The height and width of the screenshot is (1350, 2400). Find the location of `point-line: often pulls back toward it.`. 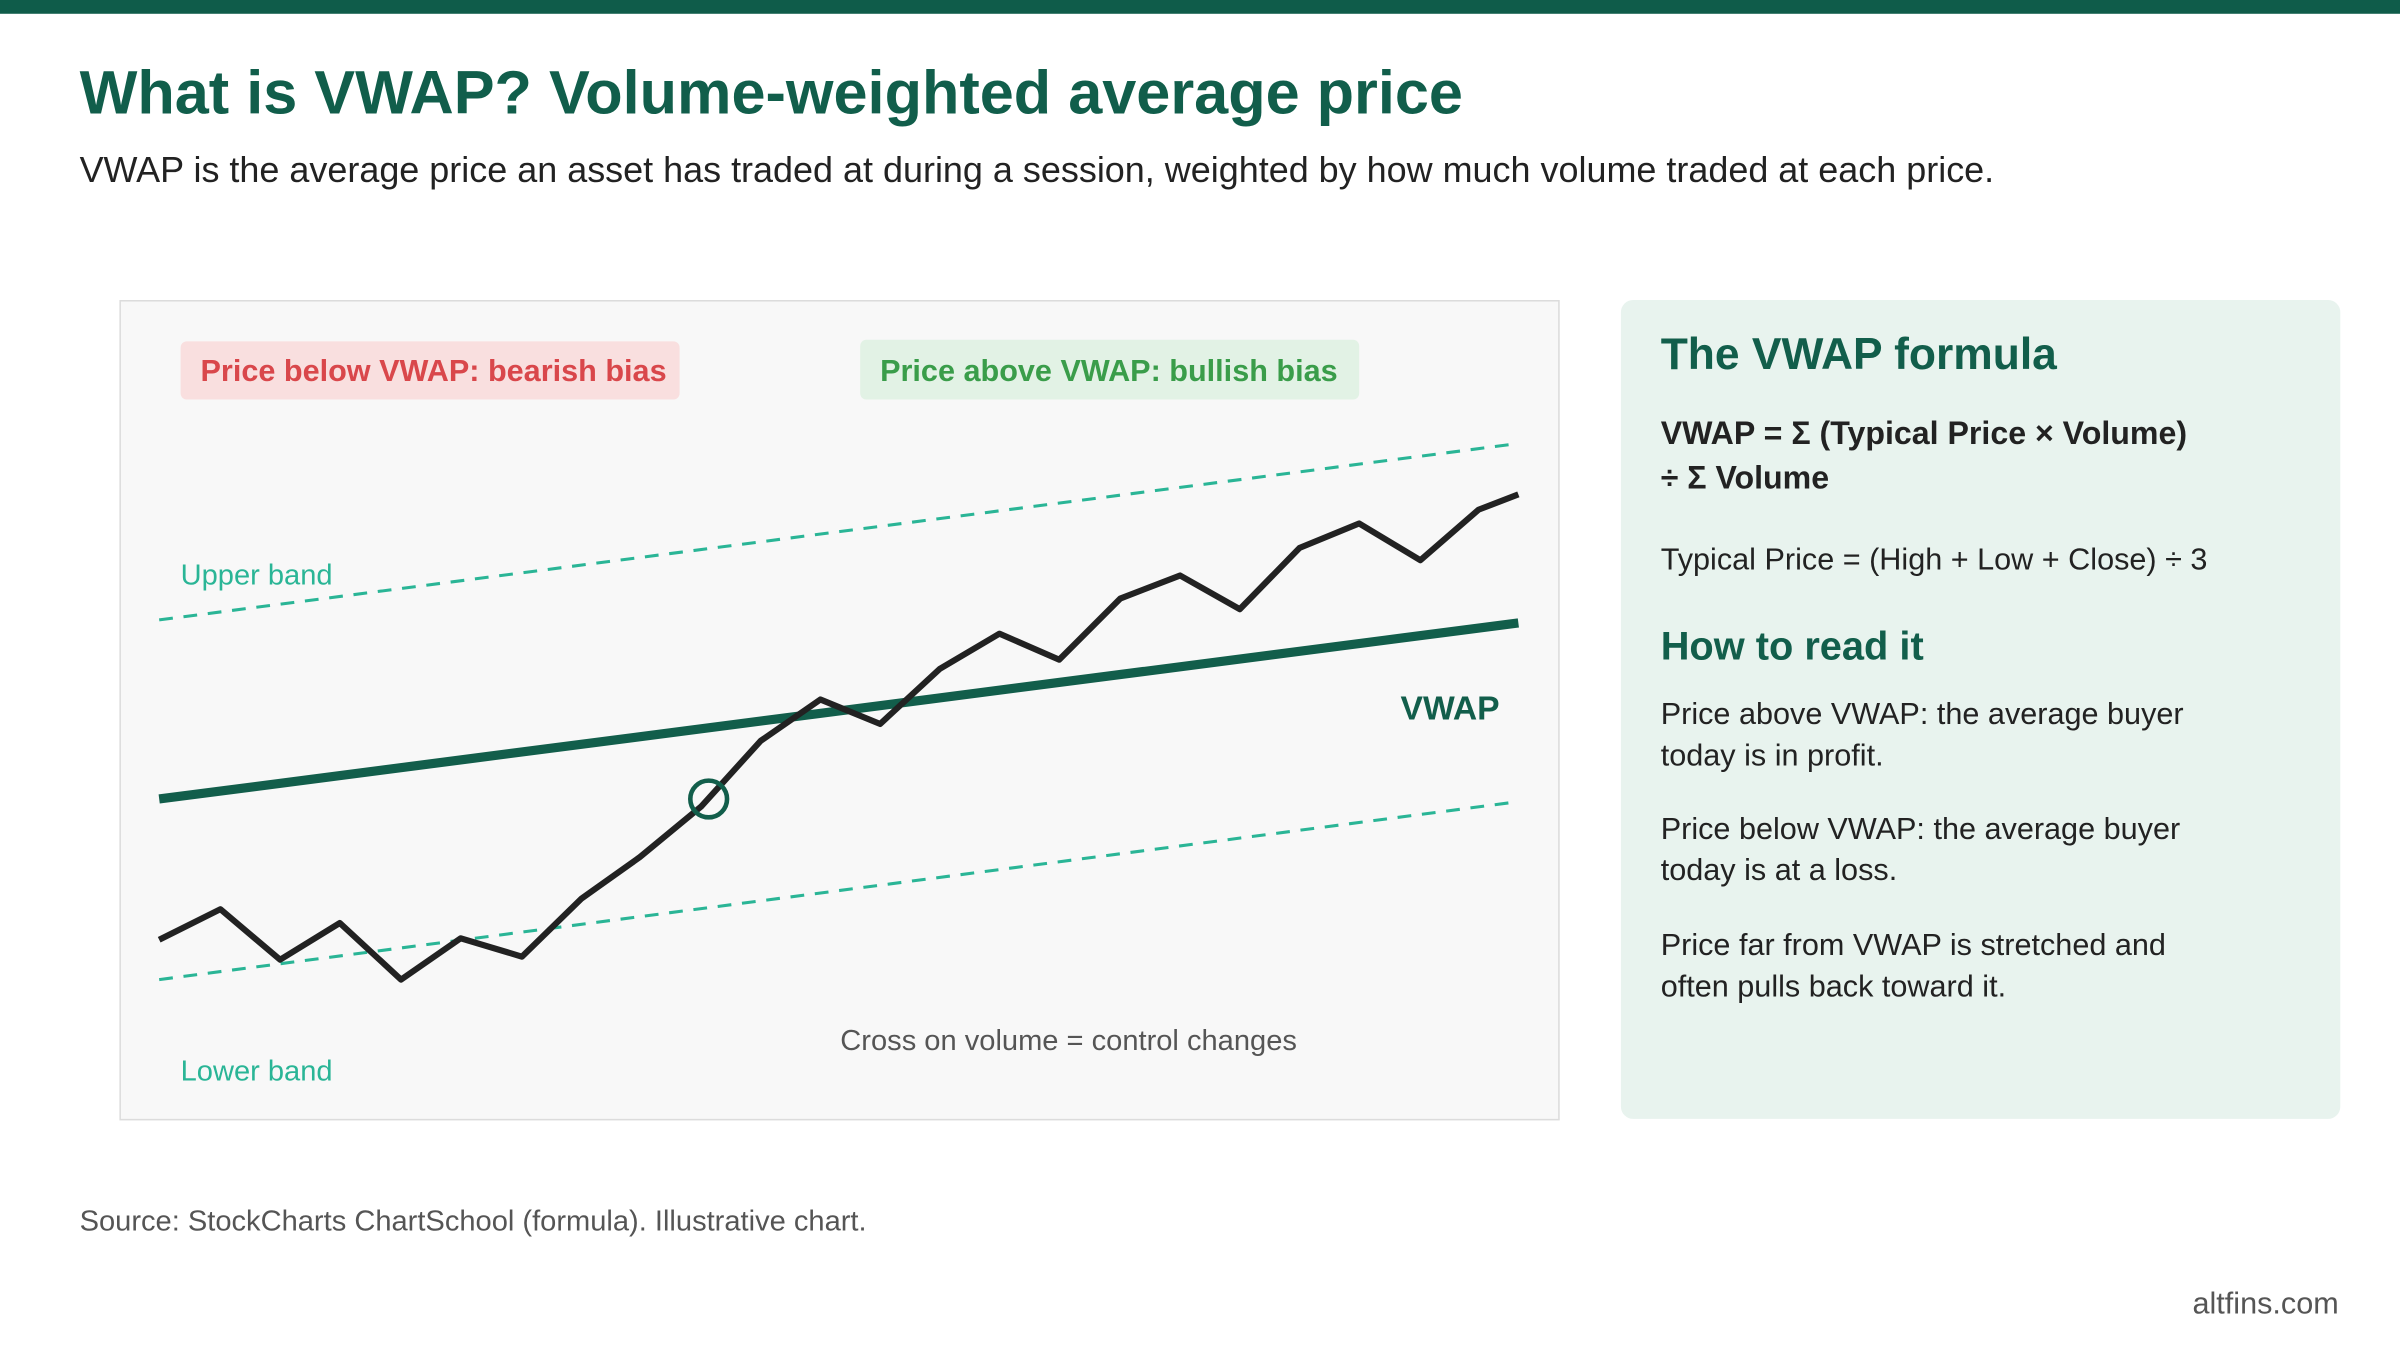

point-line: often pulls back toward it. is located at coordinates (1833, 986).